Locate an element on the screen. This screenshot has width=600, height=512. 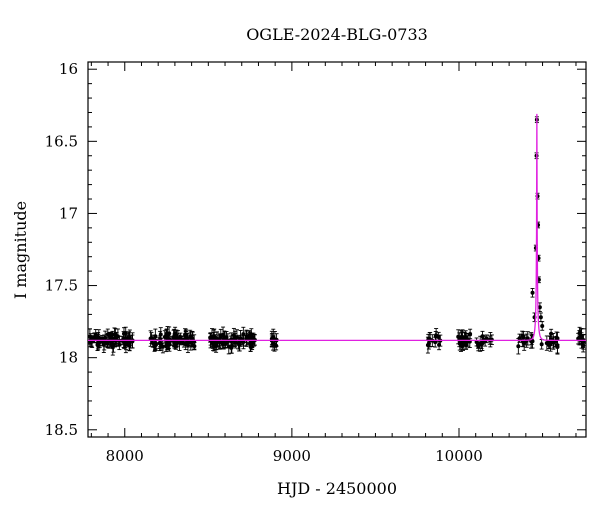
y-axis-label: I magnitude is located at coordinates (20, 250).